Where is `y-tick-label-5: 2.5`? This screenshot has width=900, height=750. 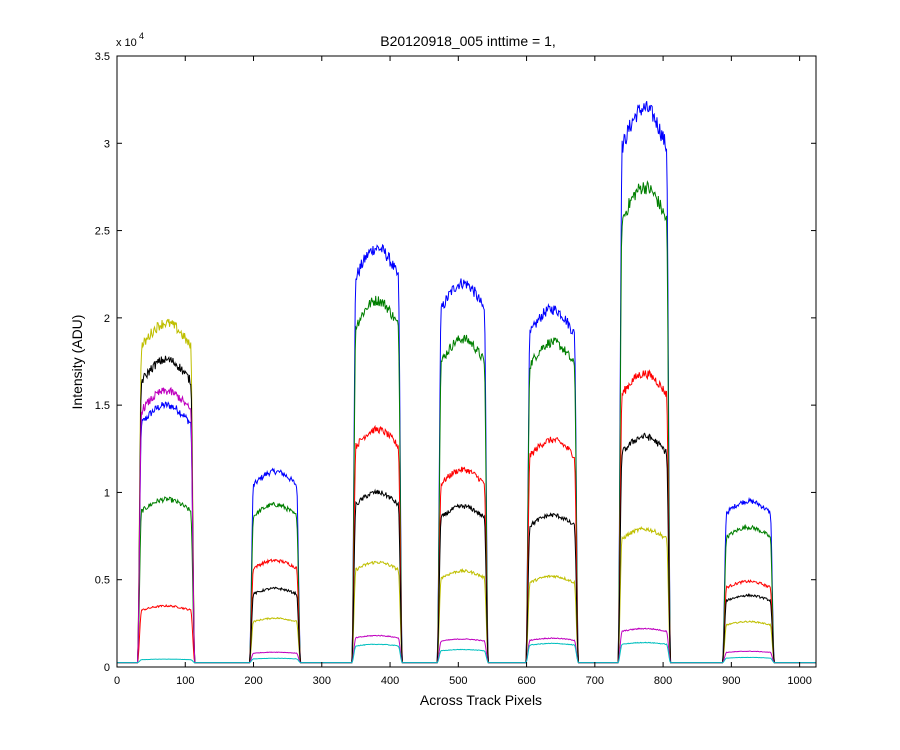 y-tick-label-5: 2.5 is located at coordinates (102, 232).